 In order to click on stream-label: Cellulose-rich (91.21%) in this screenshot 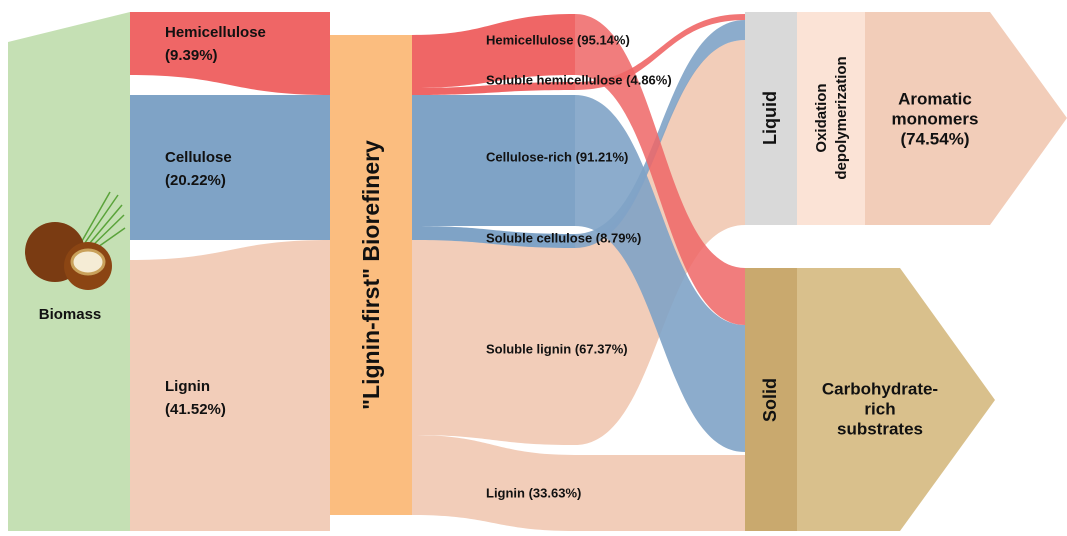, I will do `click(557, 156)`.